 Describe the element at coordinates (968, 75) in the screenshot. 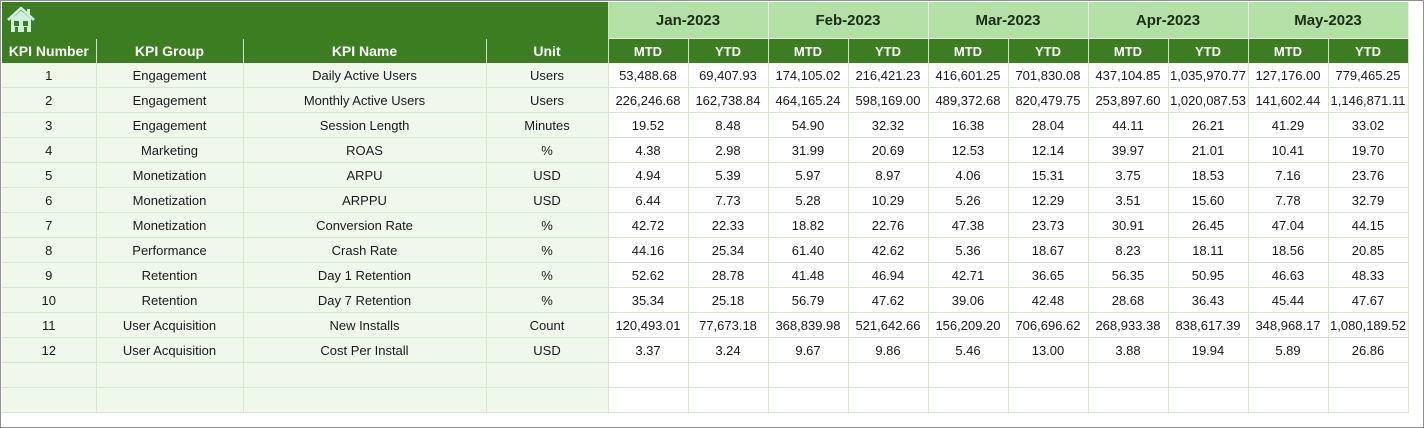

I see `value-cell: 416,601.25` at that location.